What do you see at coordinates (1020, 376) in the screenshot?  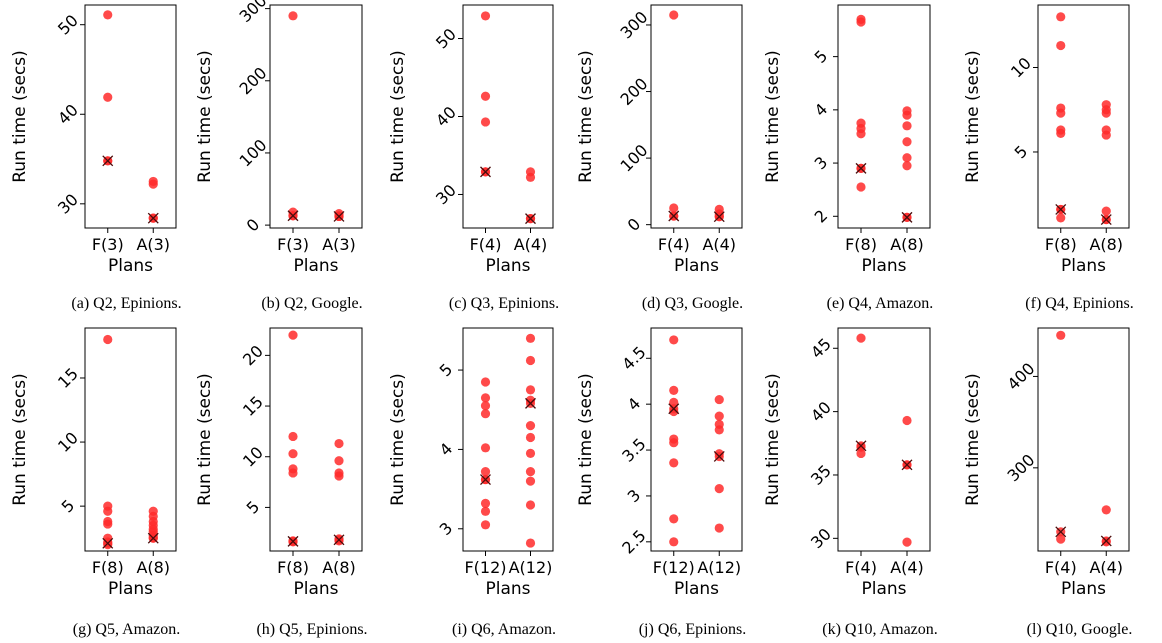 I see `y-tick-label: 400` at bounding box center [1020, 376].